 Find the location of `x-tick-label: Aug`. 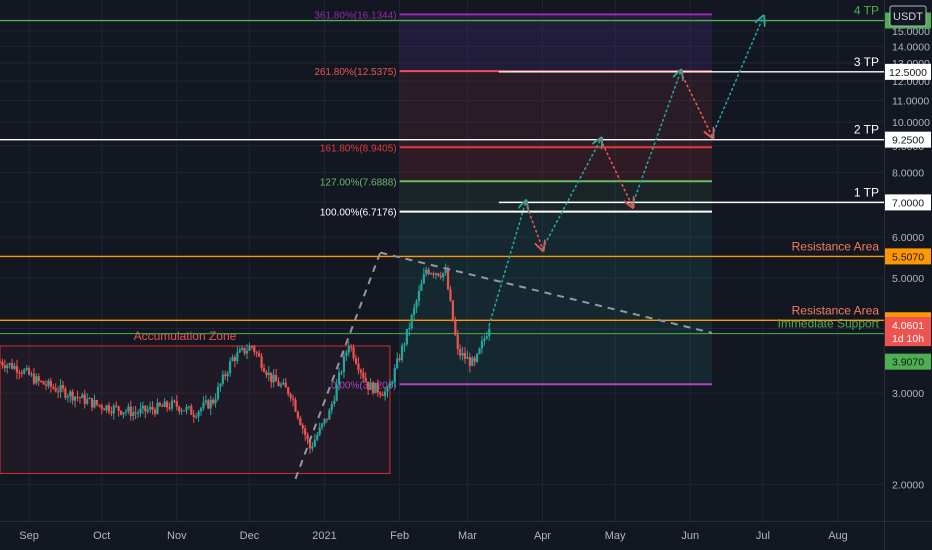

x-tick-label: Aug is located at coordinates (838, 536).